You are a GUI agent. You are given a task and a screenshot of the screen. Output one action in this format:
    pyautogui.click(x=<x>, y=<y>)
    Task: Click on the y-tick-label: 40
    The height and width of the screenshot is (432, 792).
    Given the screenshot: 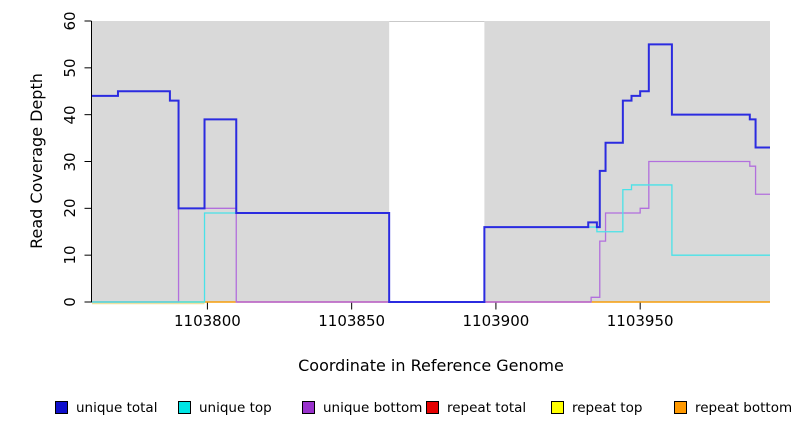 What is the action you would take?
    pyautogui.click(x=70, y=115)
    